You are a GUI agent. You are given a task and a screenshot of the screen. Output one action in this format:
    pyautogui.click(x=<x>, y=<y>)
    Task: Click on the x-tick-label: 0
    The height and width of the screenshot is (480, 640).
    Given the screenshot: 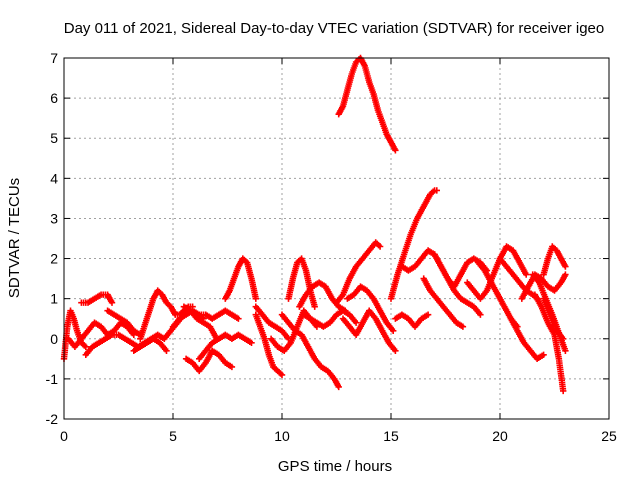 What is the action you would take?
    pyautogui.click(x=64, y=436)
    